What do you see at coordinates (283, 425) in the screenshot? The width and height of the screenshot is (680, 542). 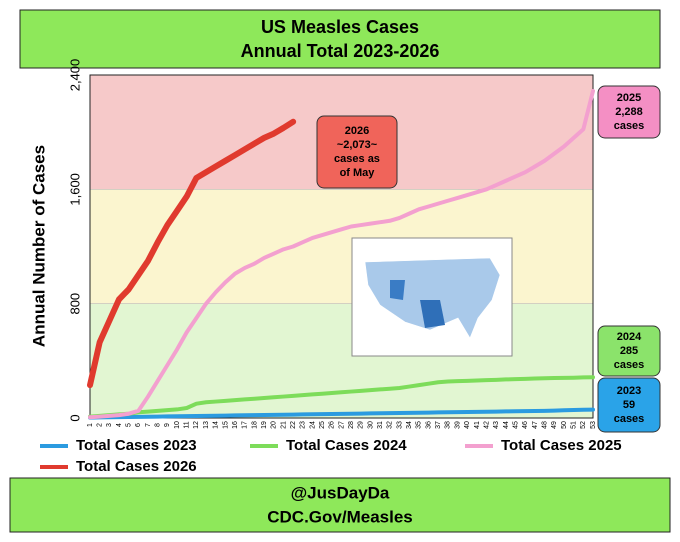 I see `x-tick-label: 21` at bounding box center [283, 425].